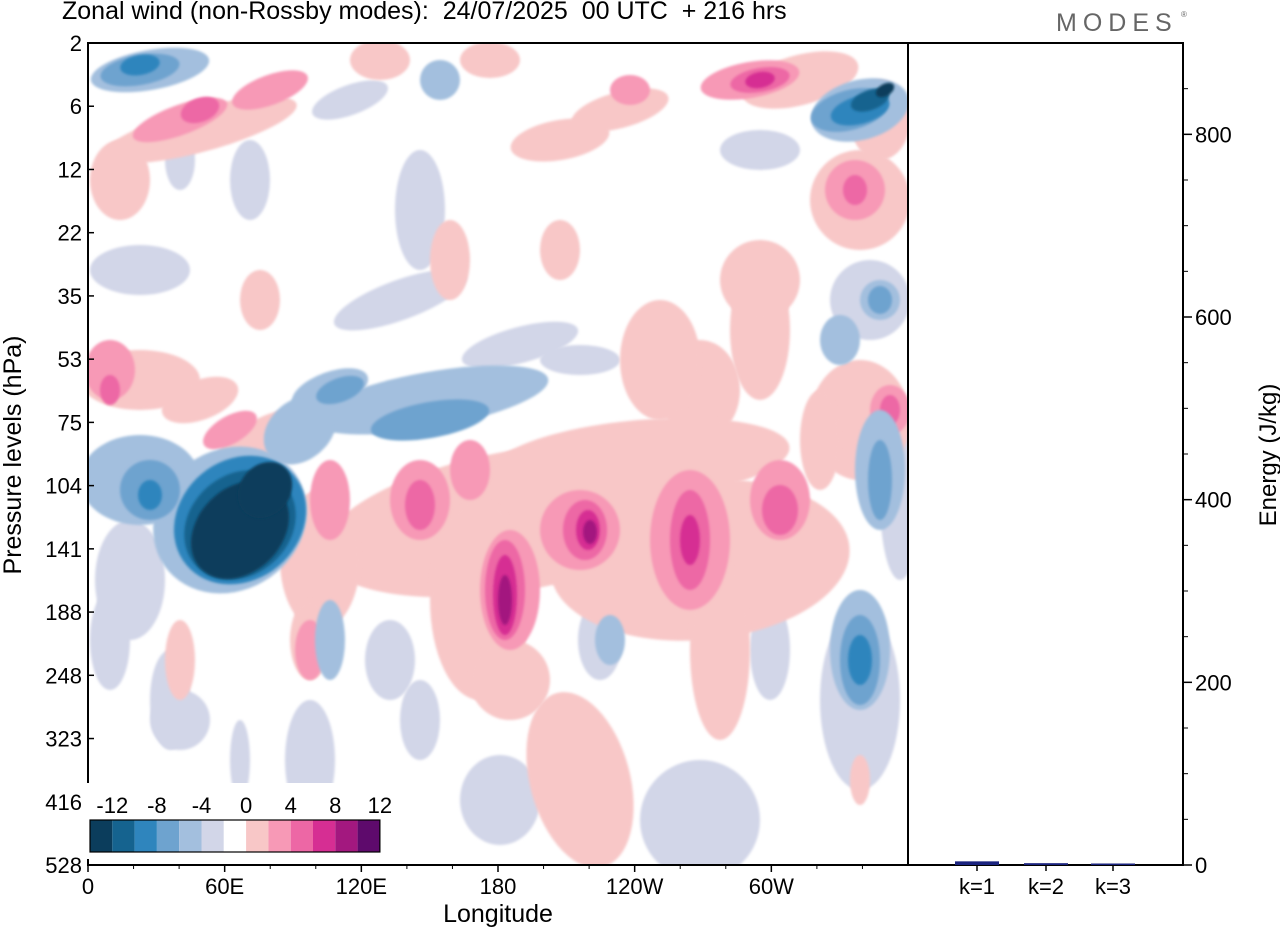 The height and width of the screenshot is (930, 1280). I want to click on y-tick-label: 35, so click(70, 296).